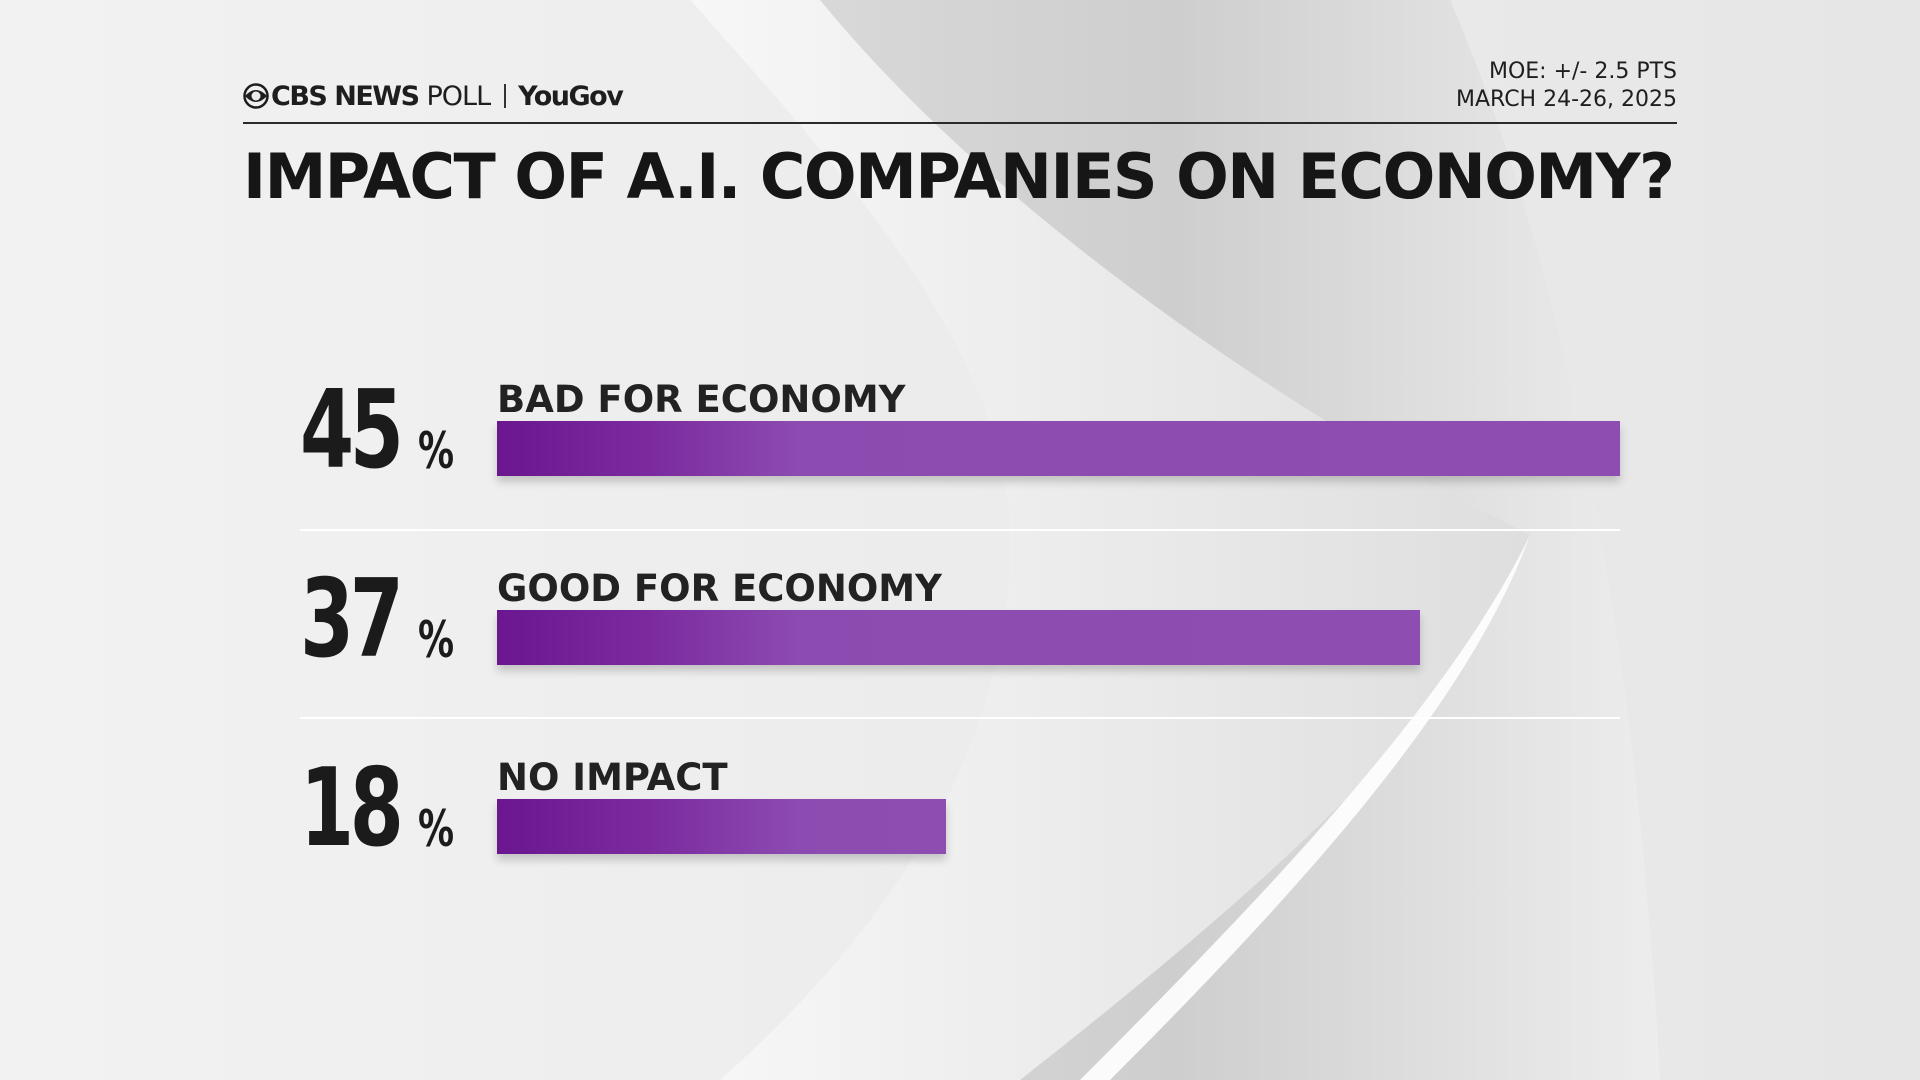  What do you see at coordinates (352, 808) in the screenshot?
I see `value-number: 18` at bounding box center [352, 808].